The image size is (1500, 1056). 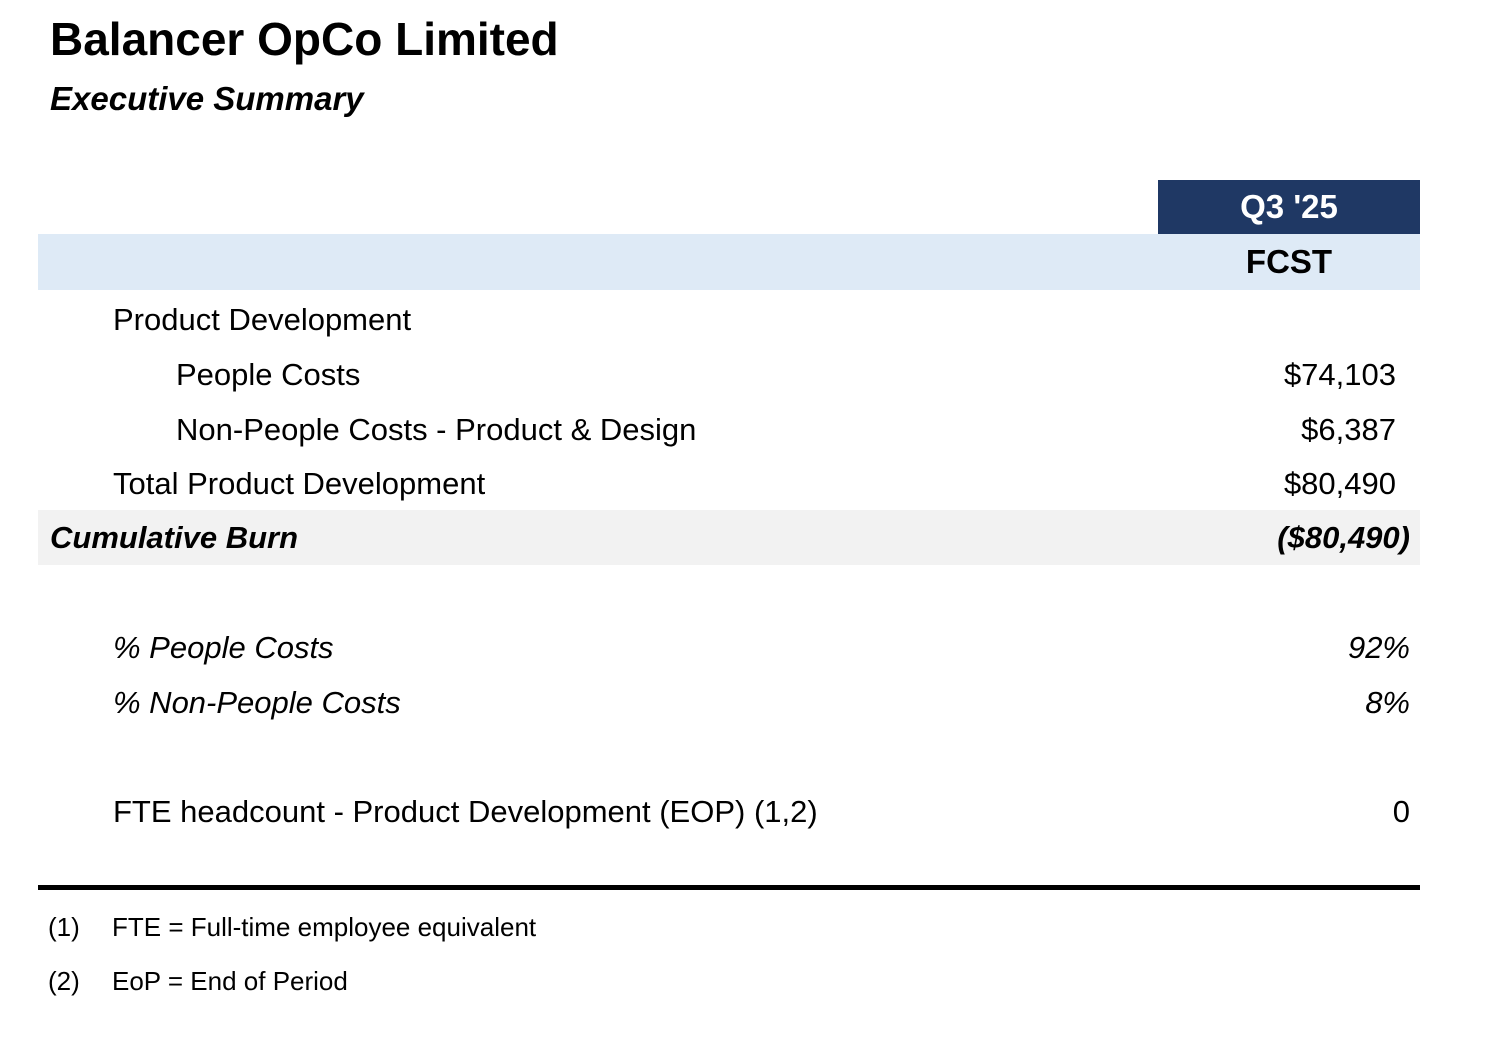 I want to click on column-period: Q3 '25, so click(x=1289, y=207).